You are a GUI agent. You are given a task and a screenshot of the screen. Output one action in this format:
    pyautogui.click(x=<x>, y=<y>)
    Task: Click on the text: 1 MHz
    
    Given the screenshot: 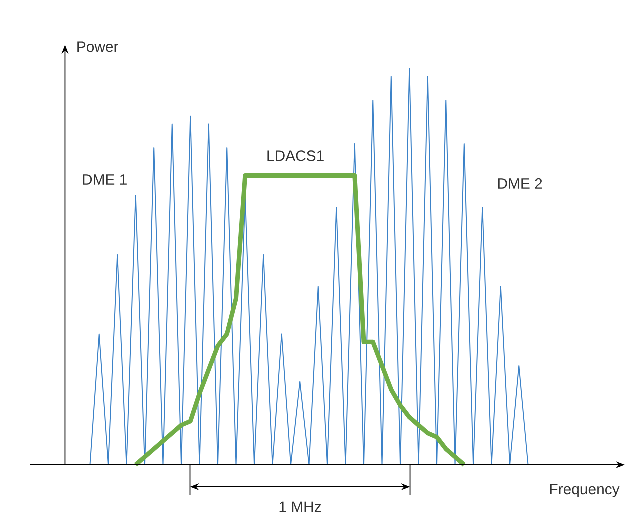 What is the action you would take?
    pyautogui.click(x=301, y=507)
    